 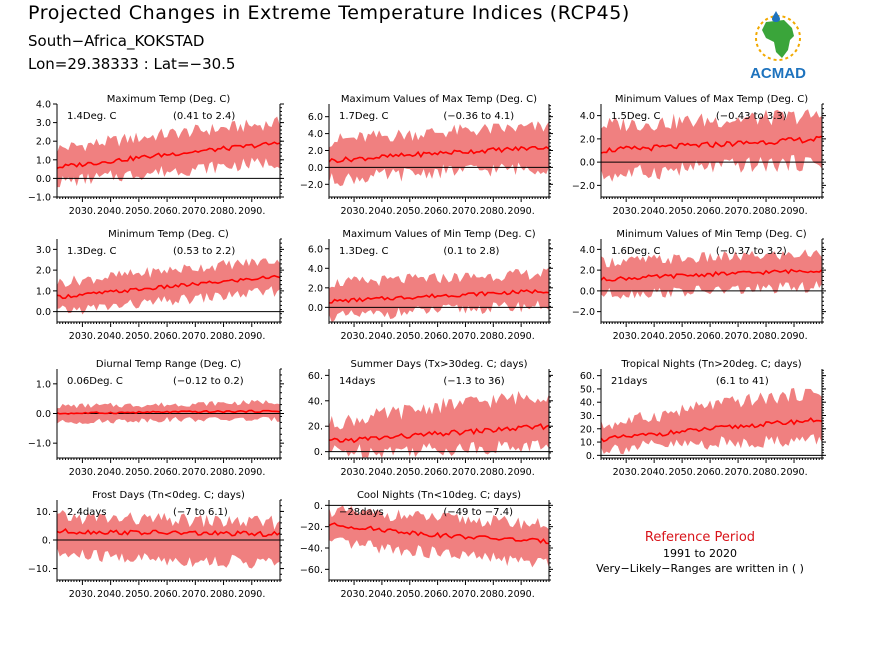 What do you see at coordinates (438, 364) in the screenshot?
I see `chart-title: Summer Days (Tx>30deg. C; days)` at bounding box center [438, 364].